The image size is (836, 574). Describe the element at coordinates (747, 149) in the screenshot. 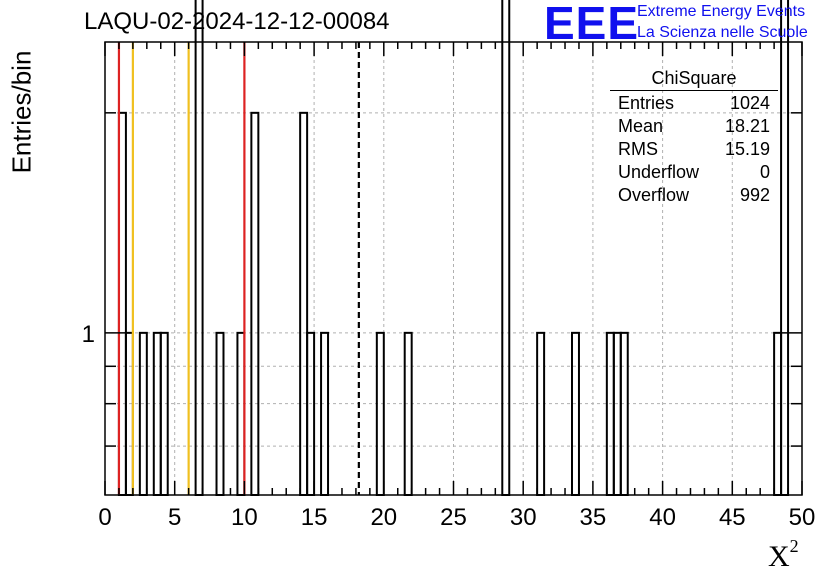

I see `stats-value: 15.19` at that location.